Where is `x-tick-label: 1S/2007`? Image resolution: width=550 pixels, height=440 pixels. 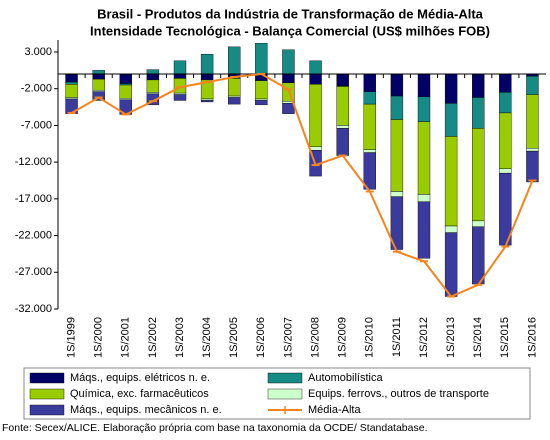
x-tick-label: 1S/2007 is located at coordinates (288, 337).